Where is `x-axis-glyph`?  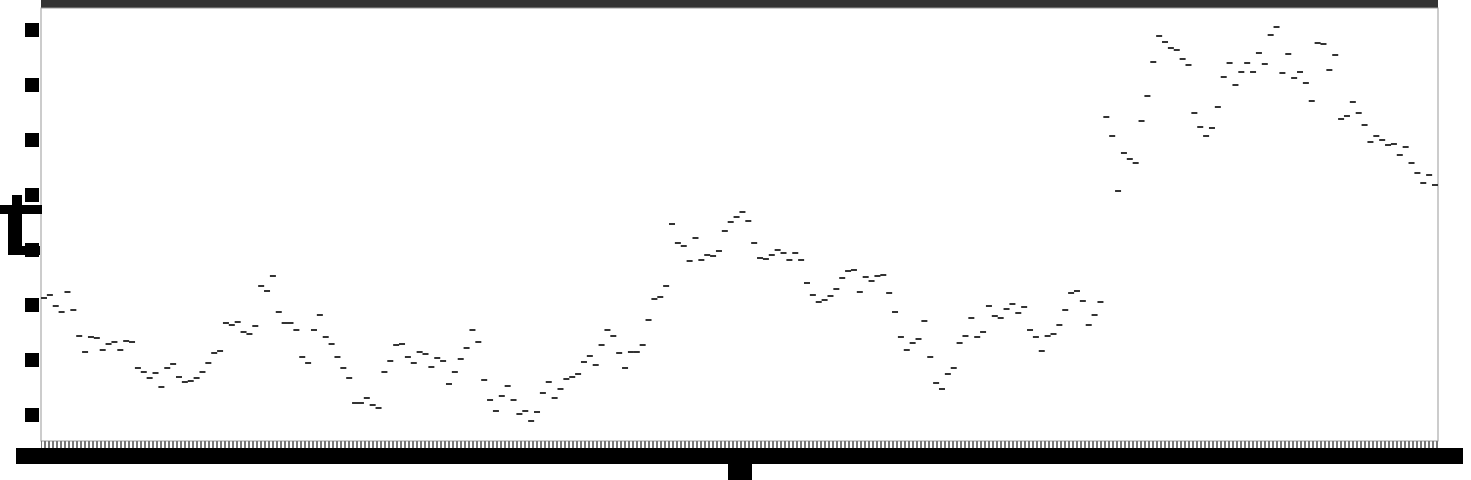 x-axis-glyph is located at coordinates (740, 471).